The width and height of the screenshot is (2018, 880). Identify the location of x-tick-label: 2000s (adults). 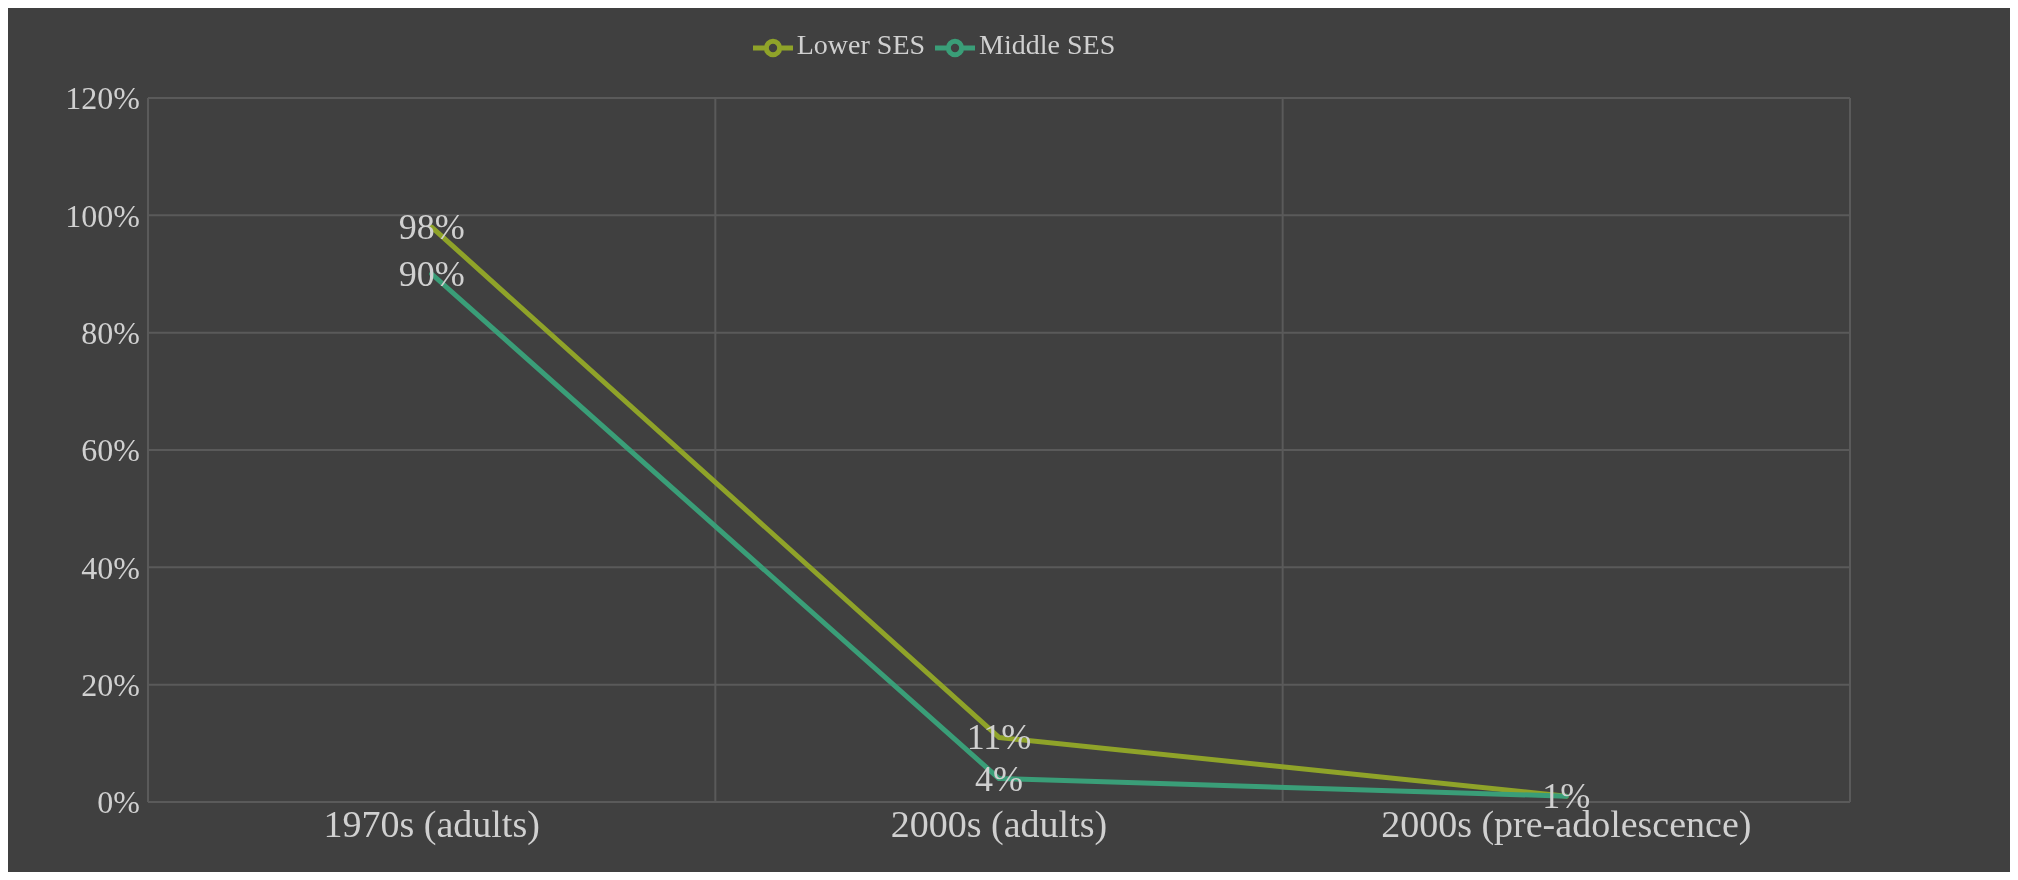
(999, 824).